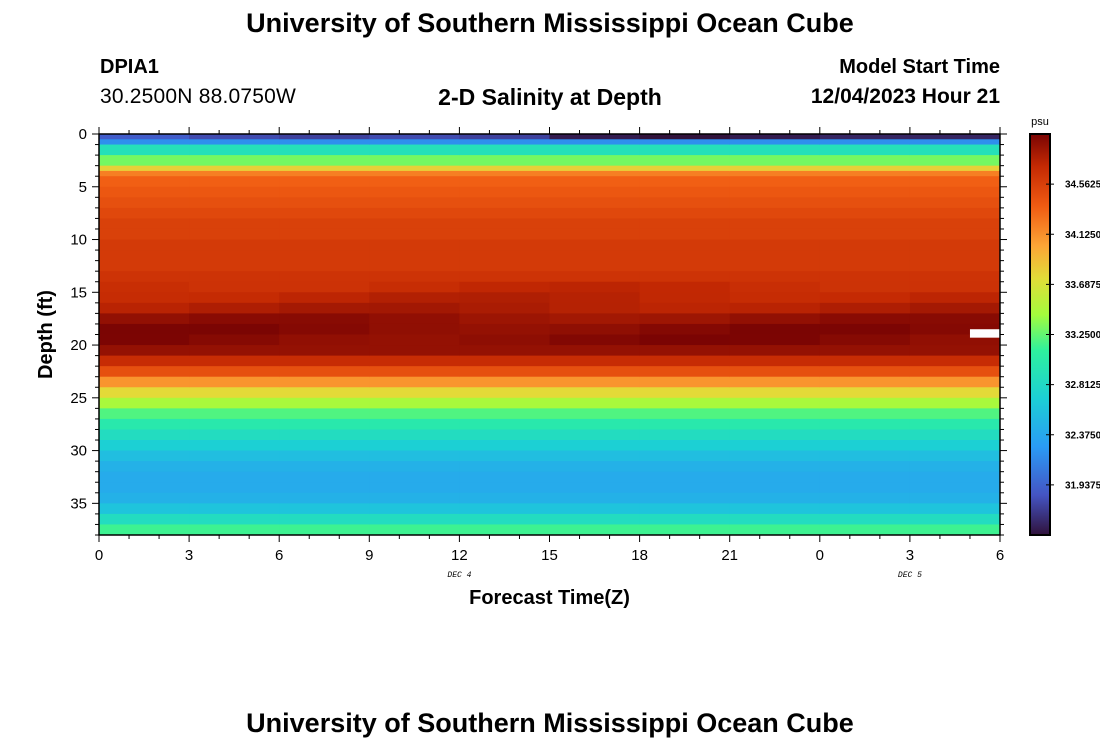  What do you see at coordinates (369, 555) in the screenshot?
I see `x-tick-label: 9` at bounding box center [369, 555].